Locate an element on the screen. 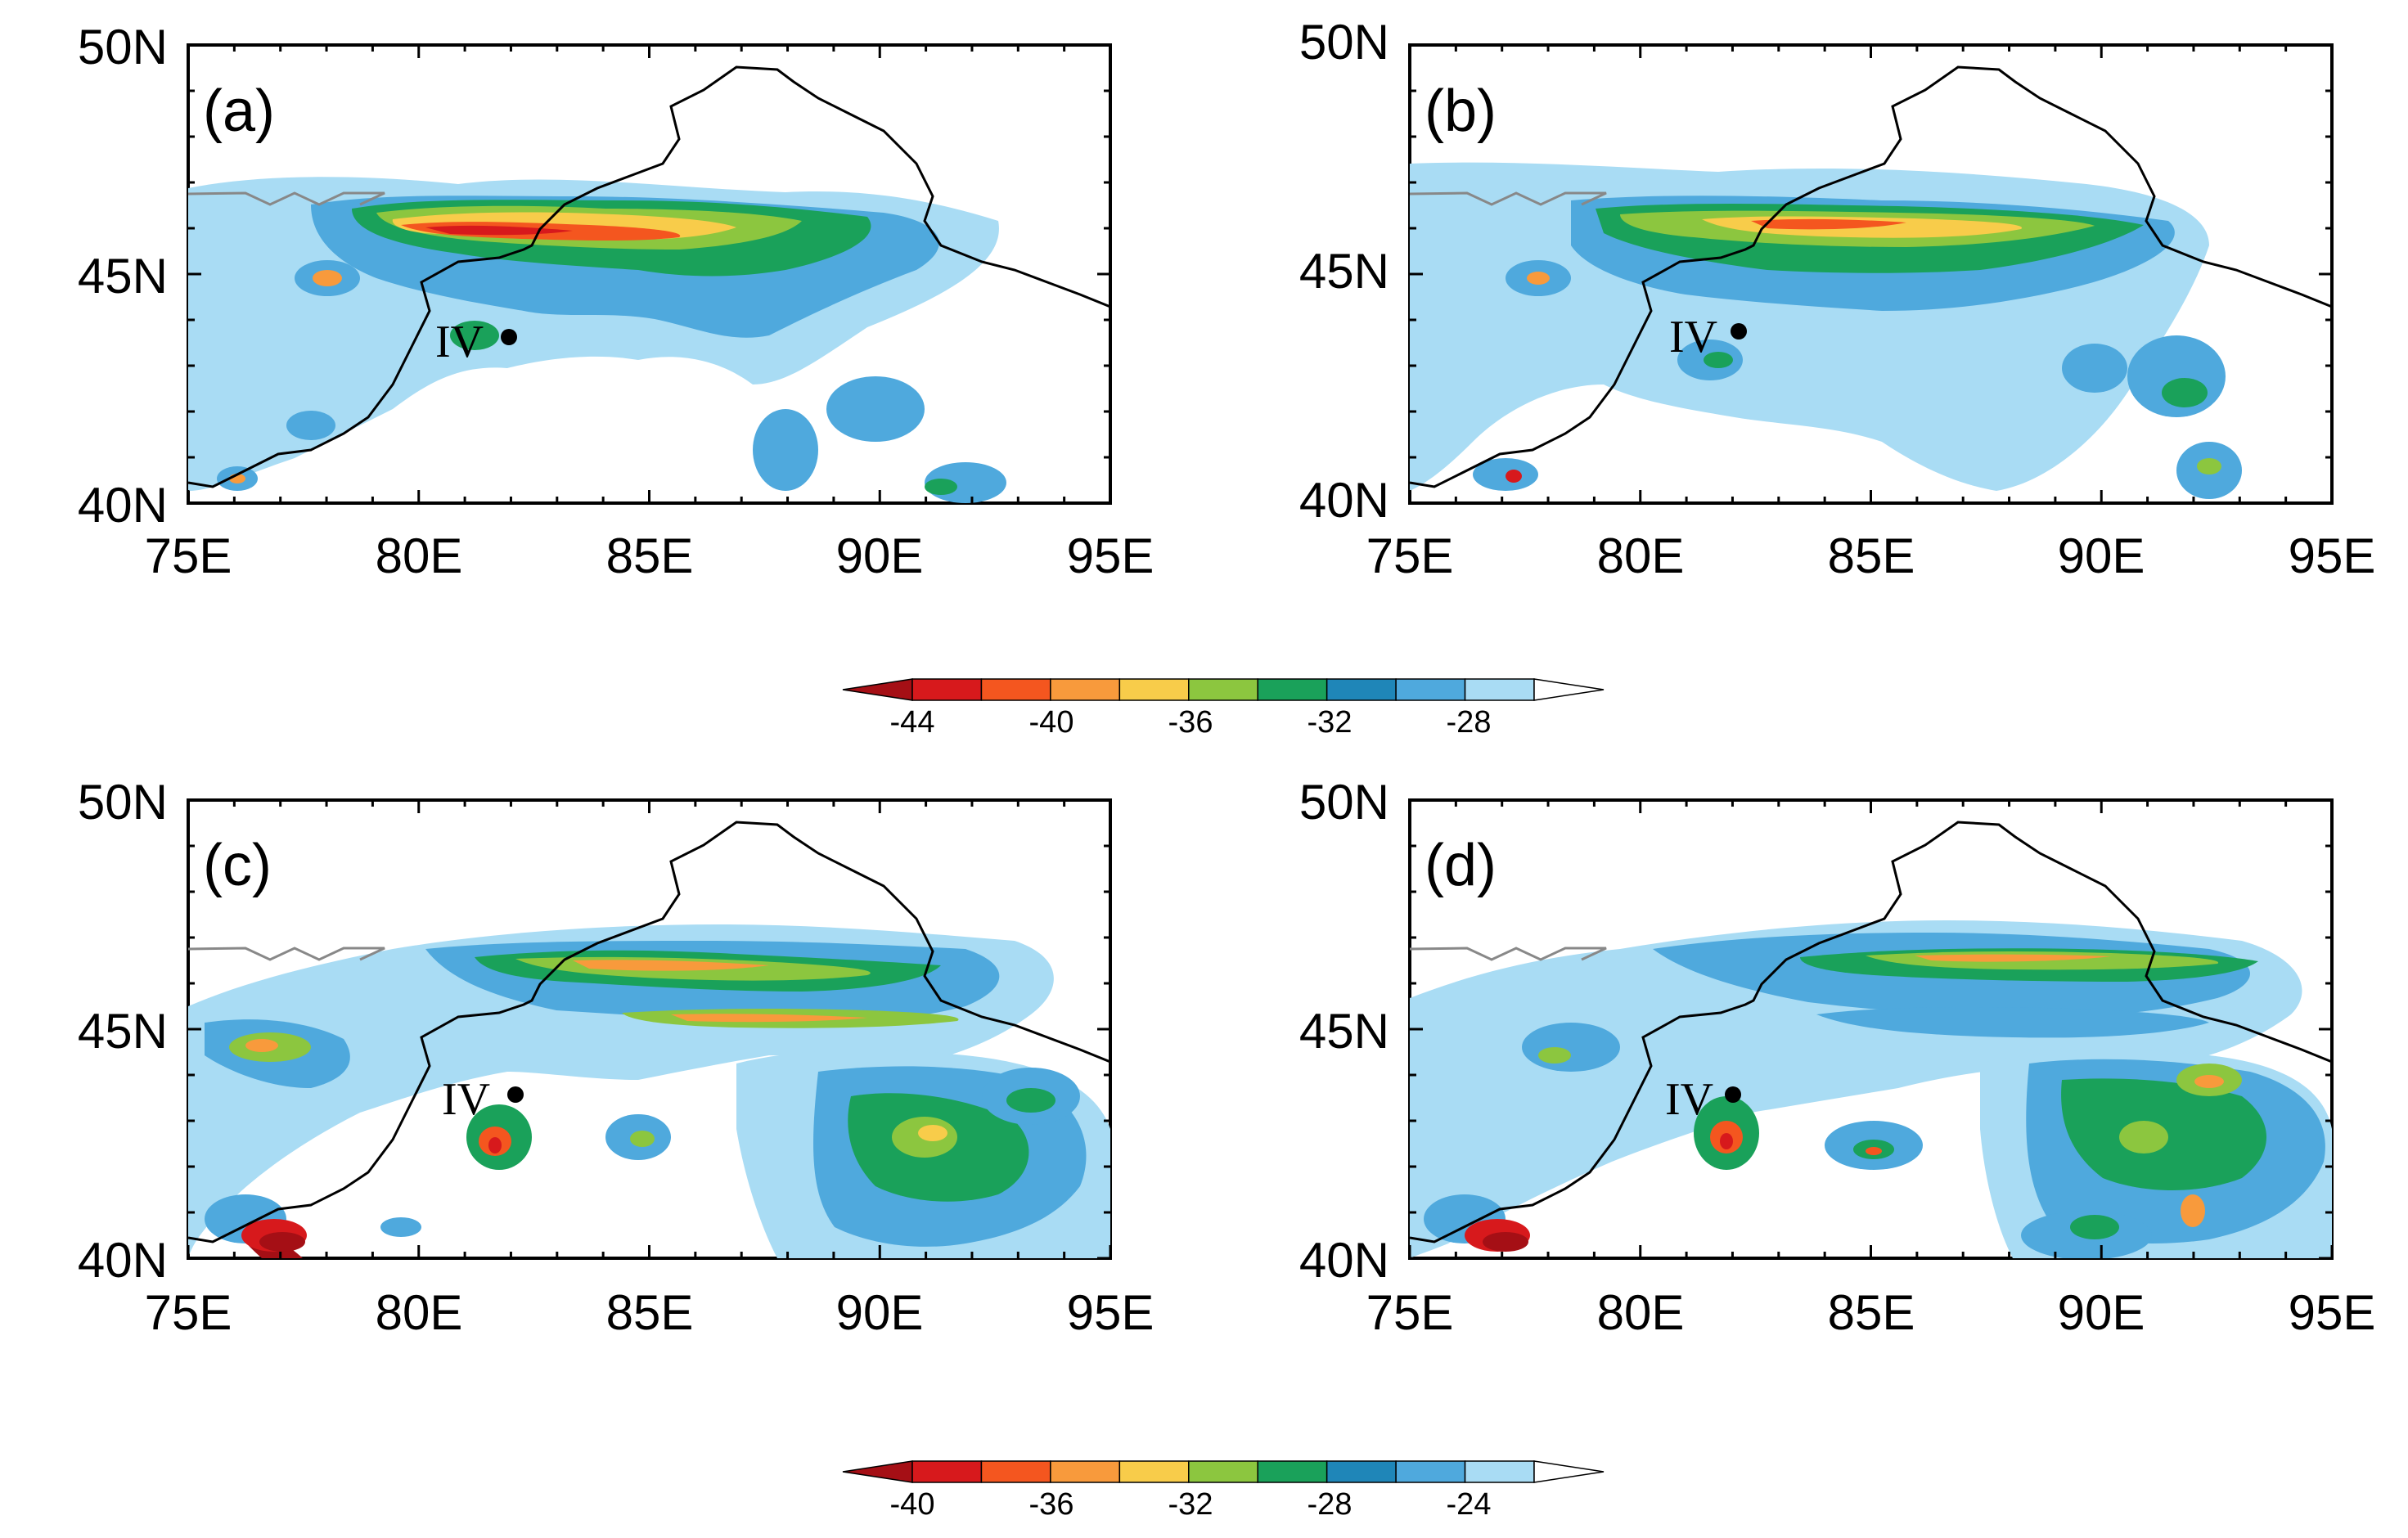 The height and width of the screenshot is (1538, 2408). panel-label: (d) is located at coordinates (1461, 866).